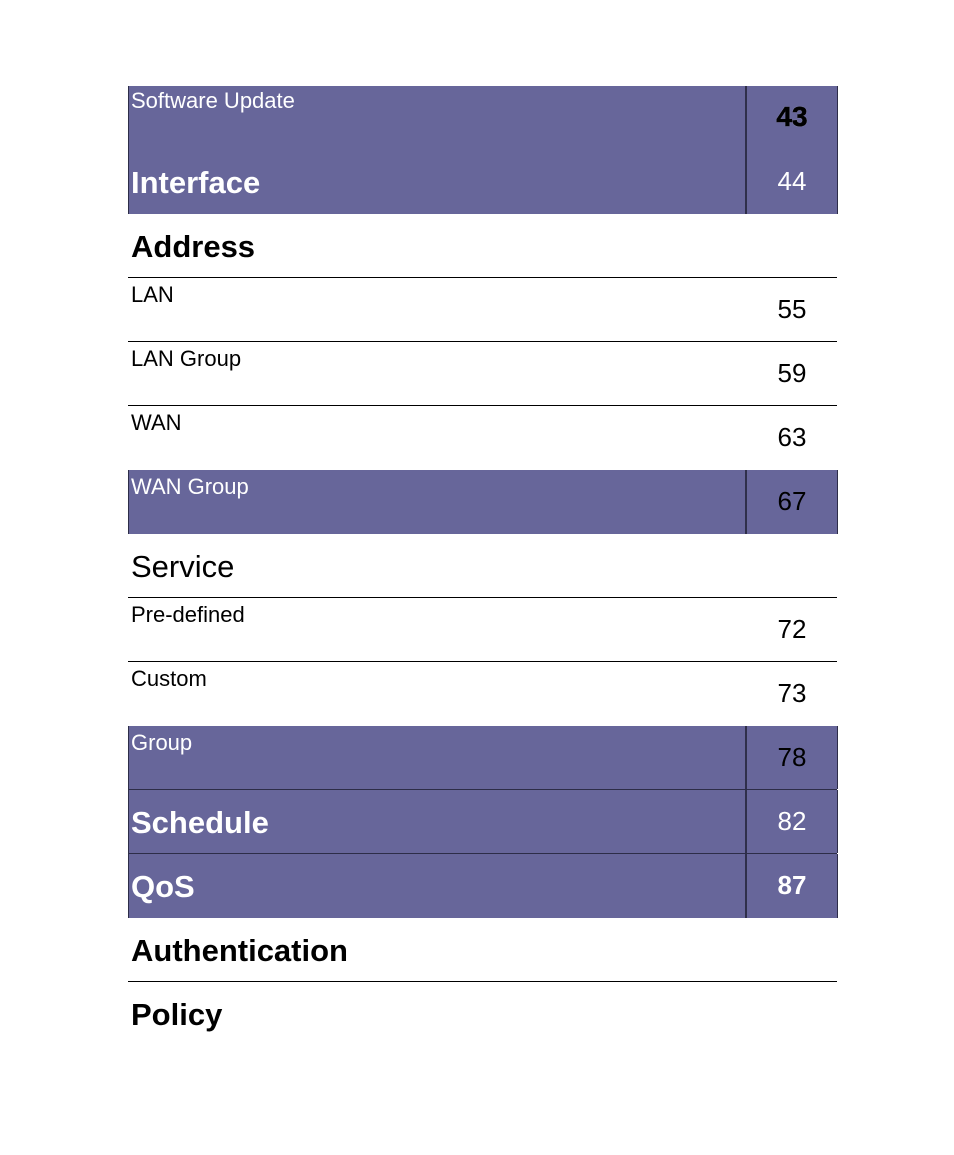 This screenshot has height=1155, width=954. Describe the element at coordinates (482, 630) in the screenshot. I see `toc-row-pre-defined: Pre-defined 72` at that location.